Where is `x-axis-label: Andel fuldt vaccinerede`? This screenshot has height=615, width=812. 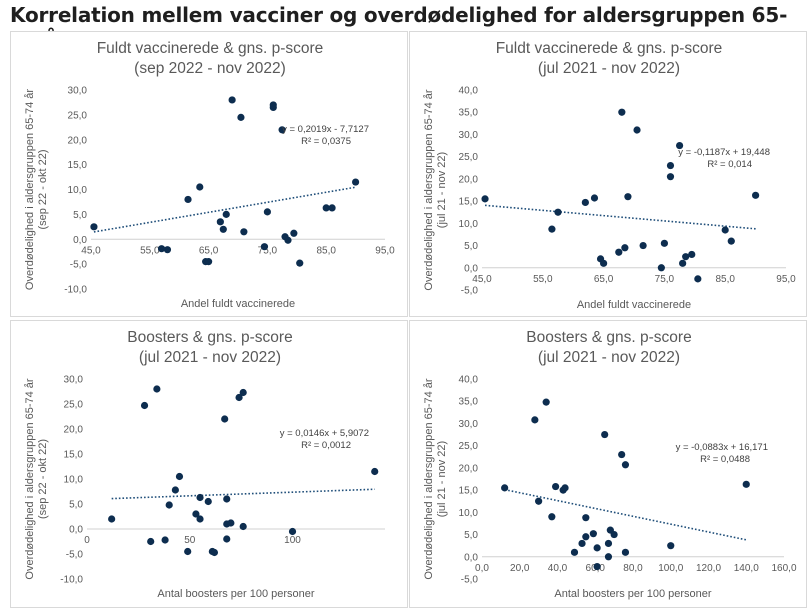 x-axis-label: Andel fuldt vaccinerede is located at coordinates (238, 304).